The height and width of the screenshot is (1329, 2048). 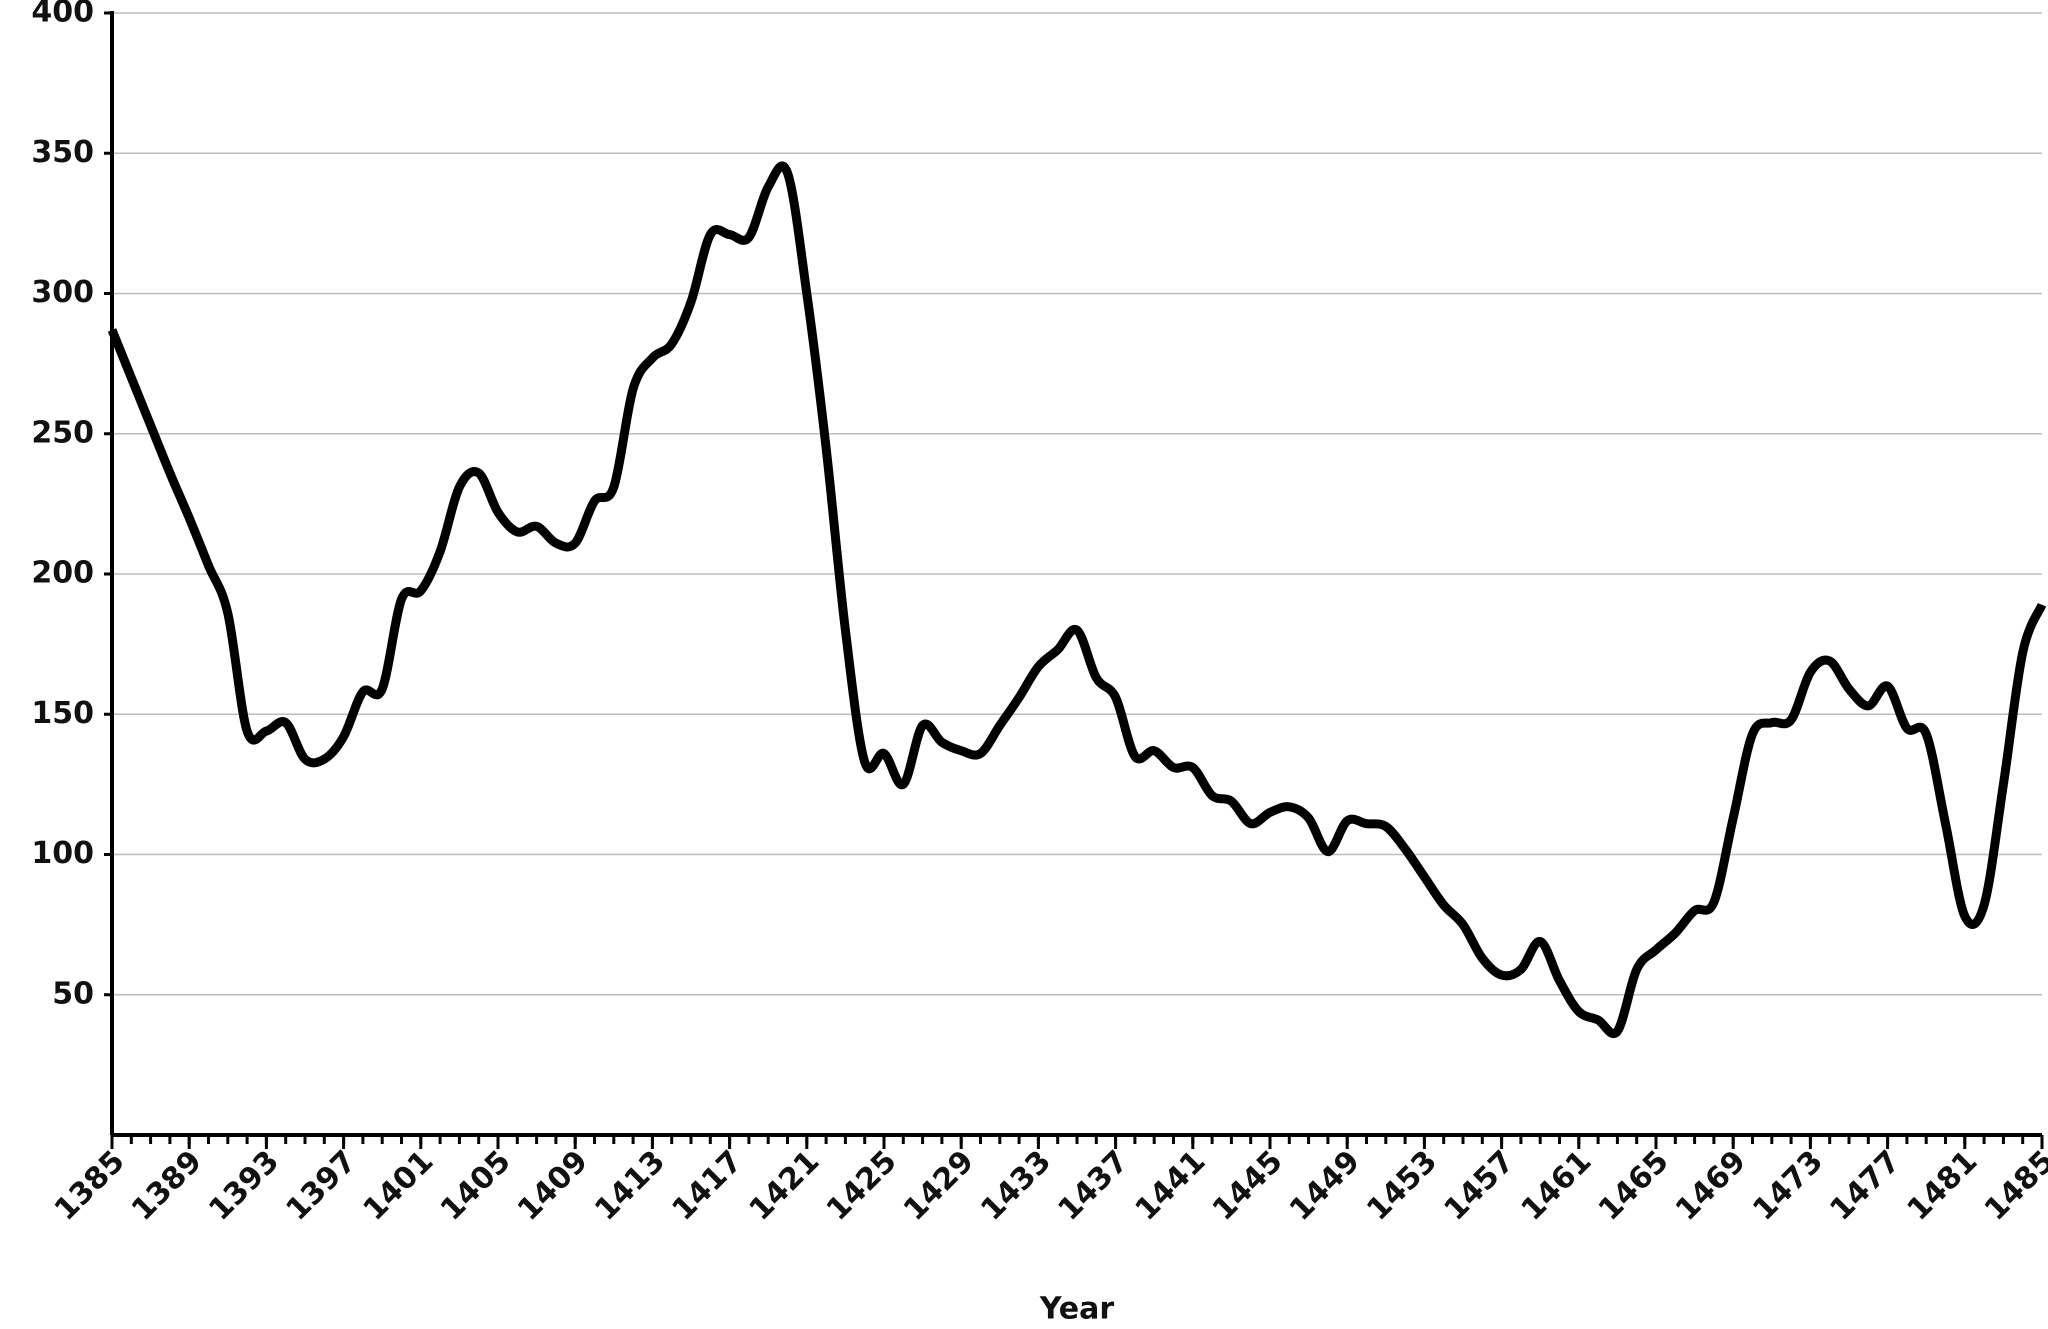 I want to click on x-axis-label: Year, so click(x=1077, y=1309).